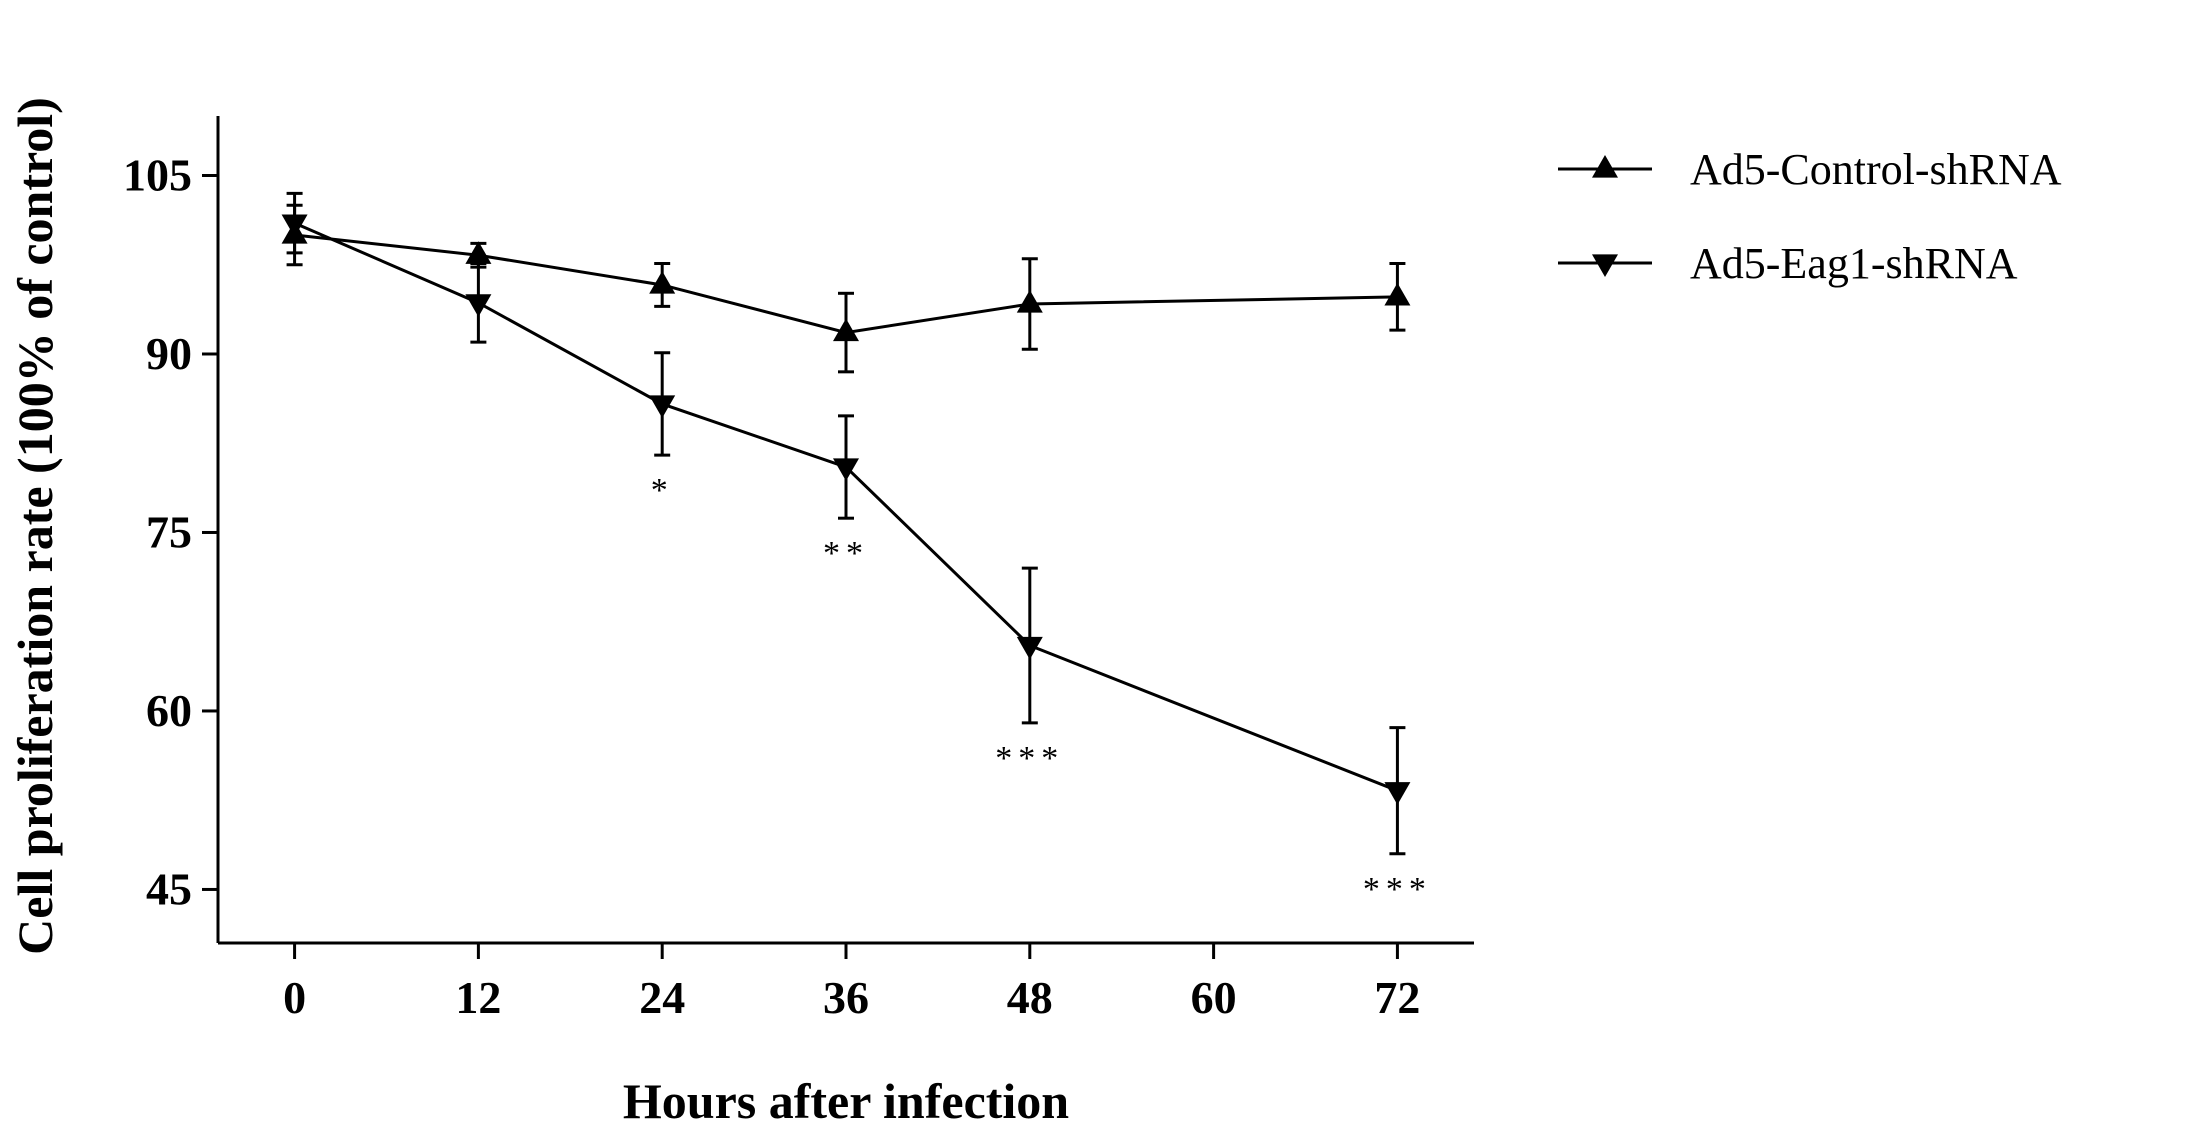 Image resolution: width=2199 pixels, height=1136 pixels. Describe the element at coordinates (169, 710) in the screenshot. I see `y-tick-label: 60` at that location.